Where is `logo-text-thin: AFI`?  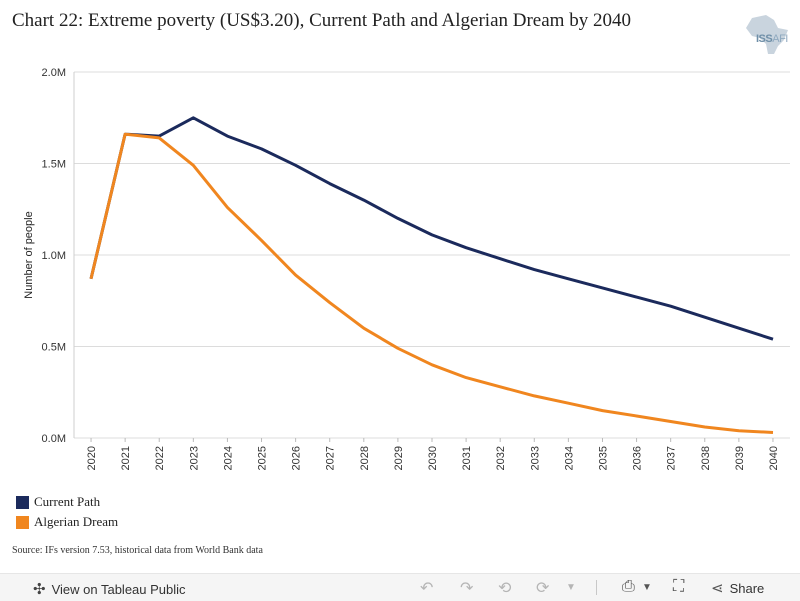 logo-text-thin: AFI is located at coordinates (780, 39).